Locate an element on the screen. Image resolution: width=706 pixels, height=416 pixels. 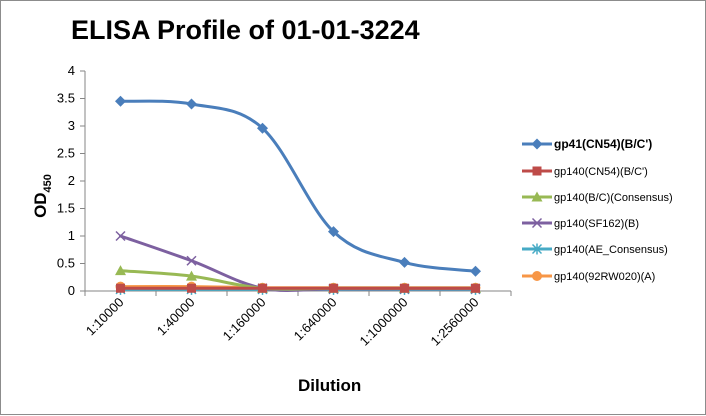
legend-item: gp140(CN54)(B/C') is located at coordinates (585, 172).